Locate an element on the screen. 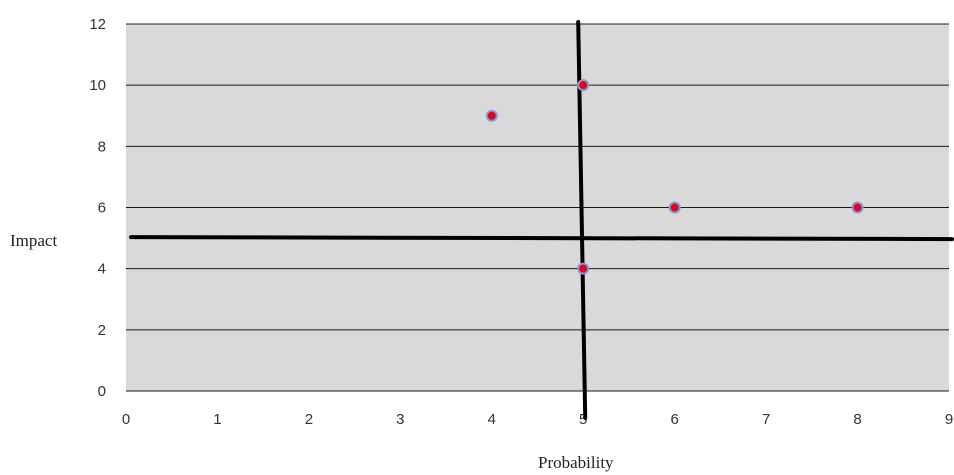 Image resolution: width=954 pixels, height=475 pixels. x-tick-label-7: 7 is located at coordinates (766, 419).